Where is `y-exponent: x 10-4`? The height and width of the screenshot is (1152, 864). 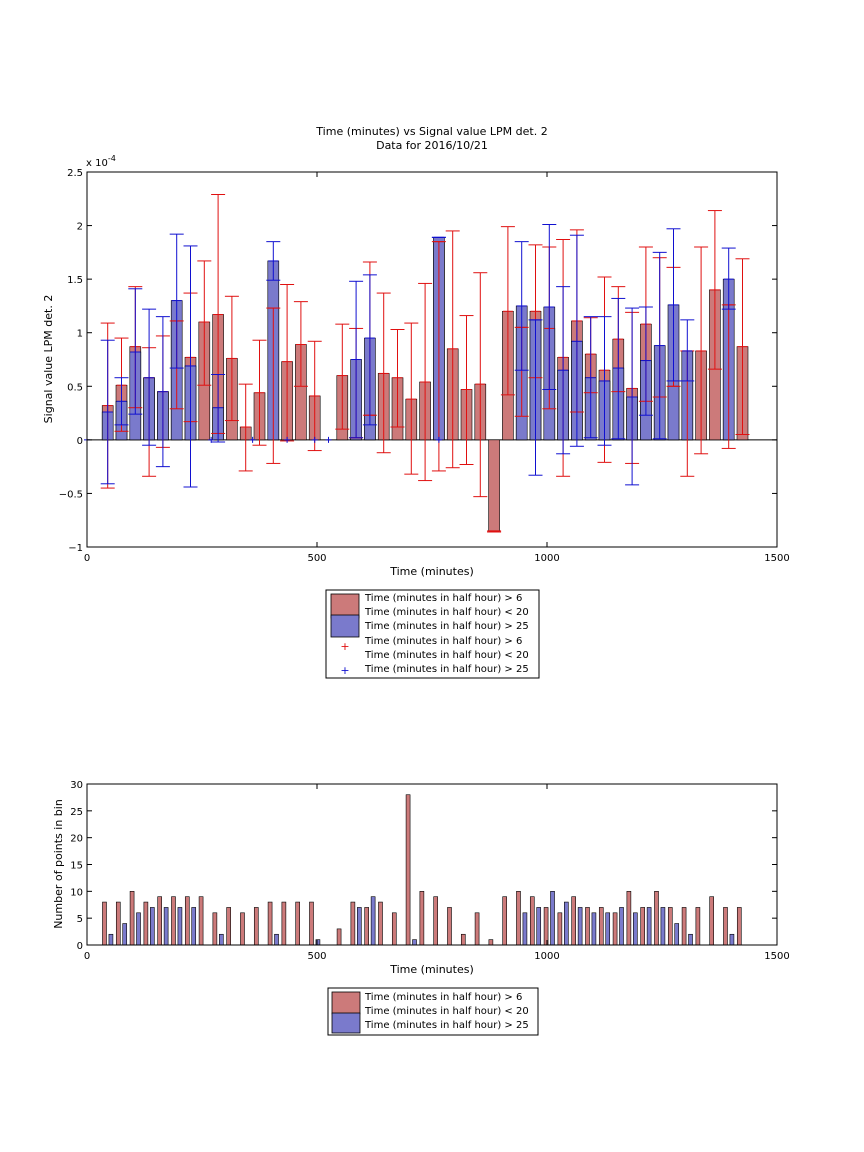 y-exponent: x 10-4 is located at coordinates (101, 161).